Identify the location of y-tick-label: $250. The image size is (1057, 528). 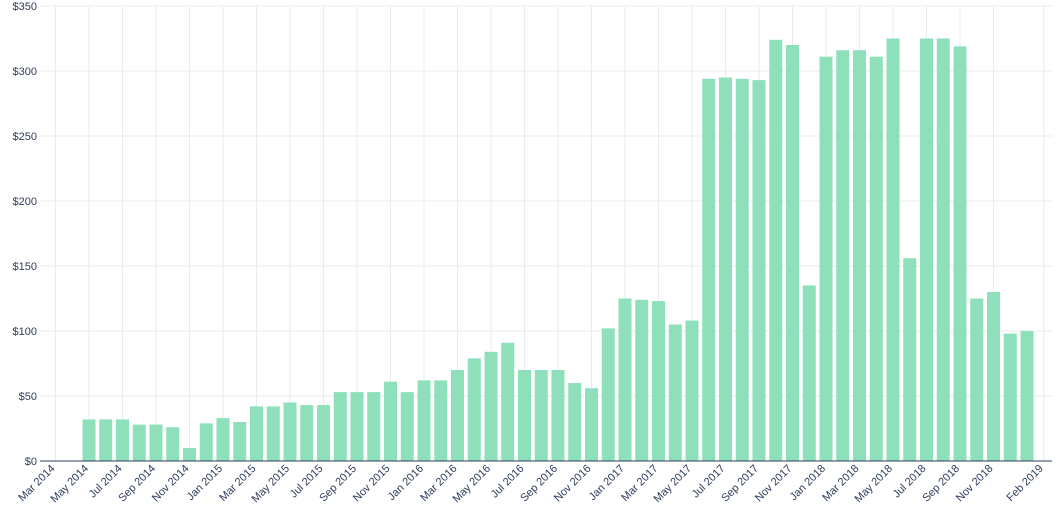
(25, 137).